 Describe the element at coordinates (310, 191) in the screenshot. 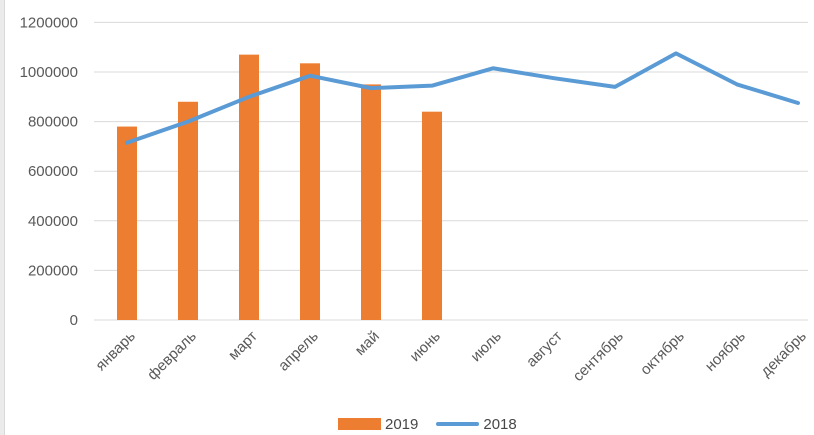

I see `bar-2019-апрель` at that location.